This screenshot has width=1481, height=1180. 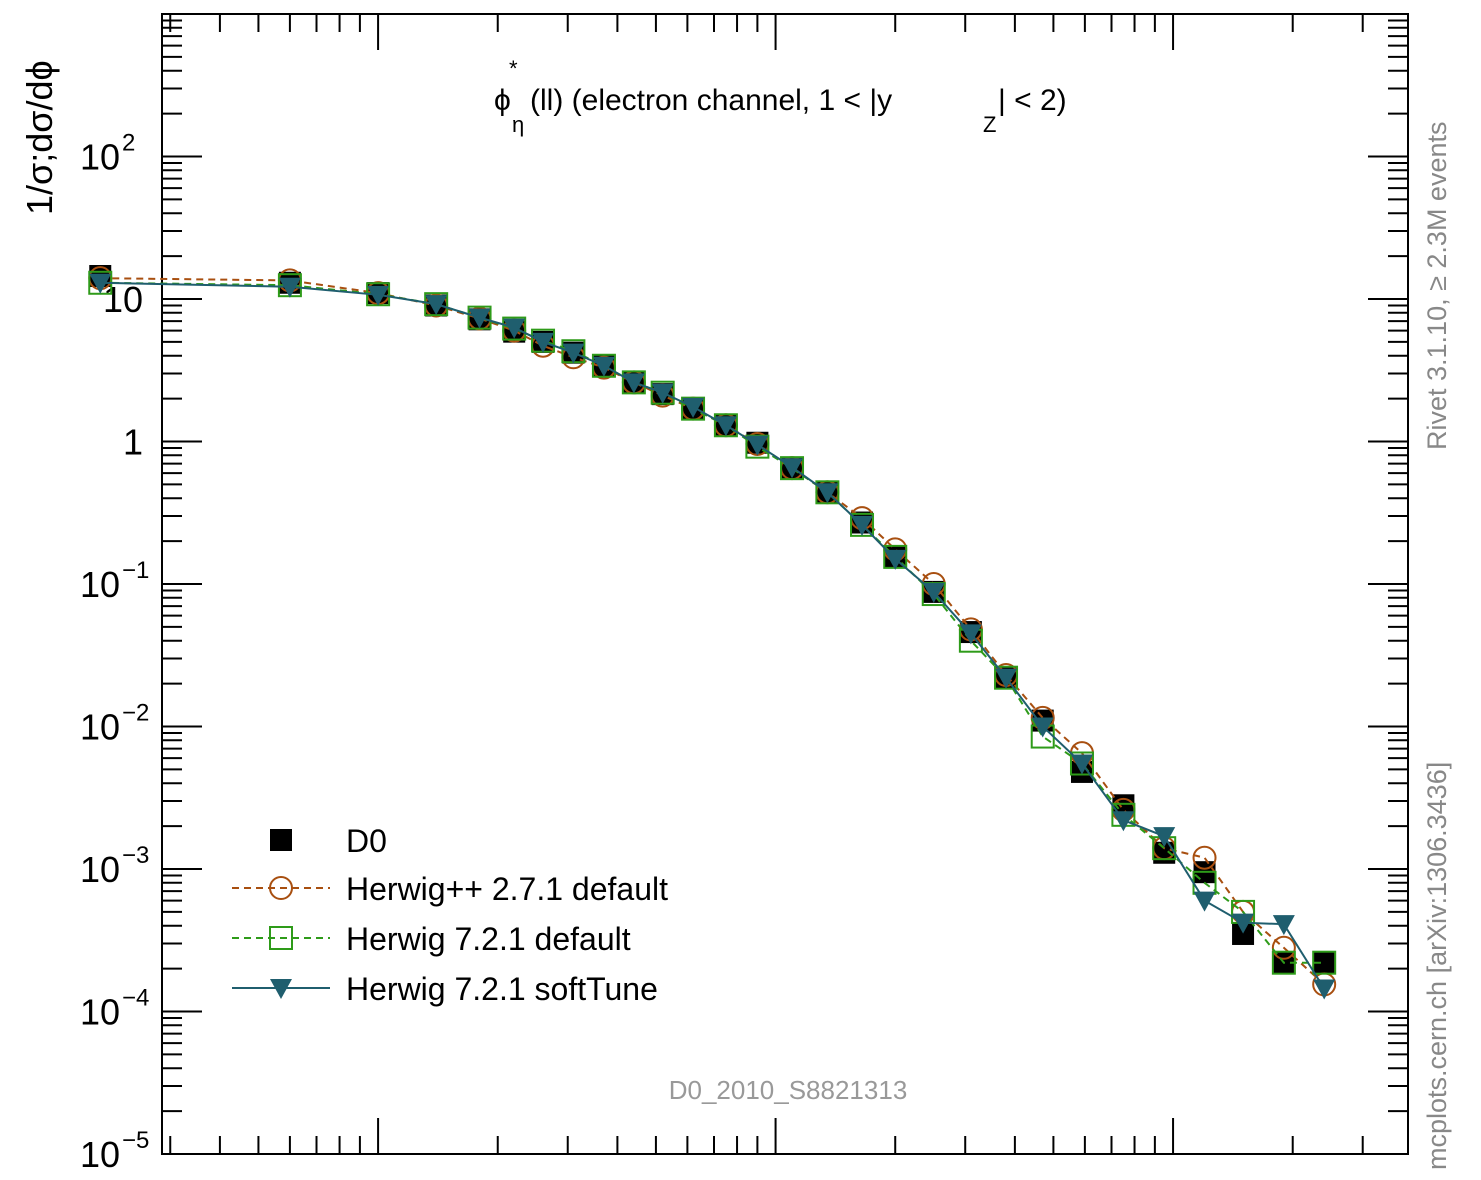 What do you see at coordinates (507, 889) in the screenshot?
I see `legend-label: Herwig++ 2.7.1 default` at bounding box center [507, 889].